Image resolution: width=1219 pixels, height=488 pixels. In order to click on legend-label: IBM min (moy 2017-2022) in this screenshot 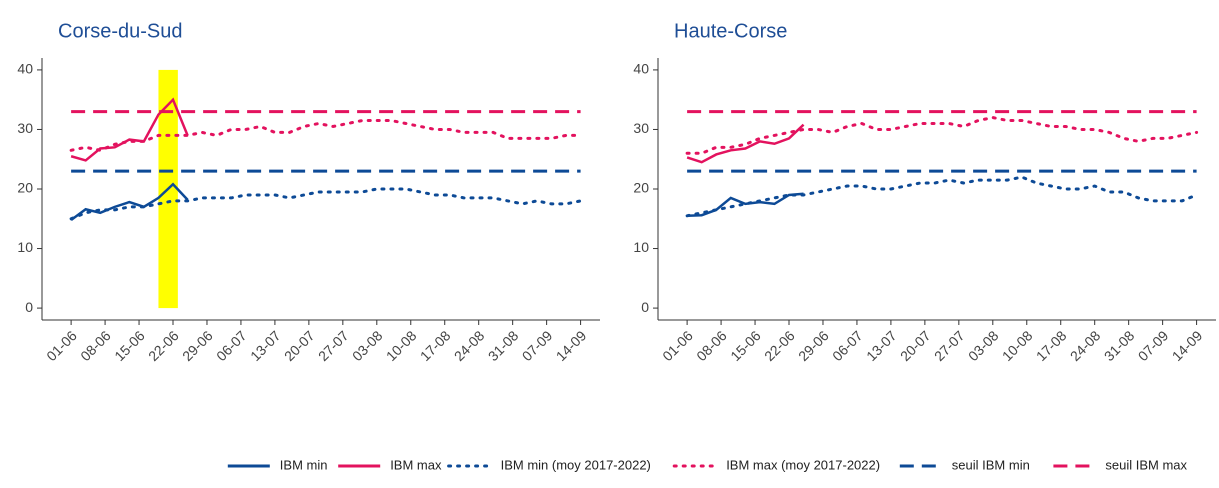, I will do `click(576, 464)`.